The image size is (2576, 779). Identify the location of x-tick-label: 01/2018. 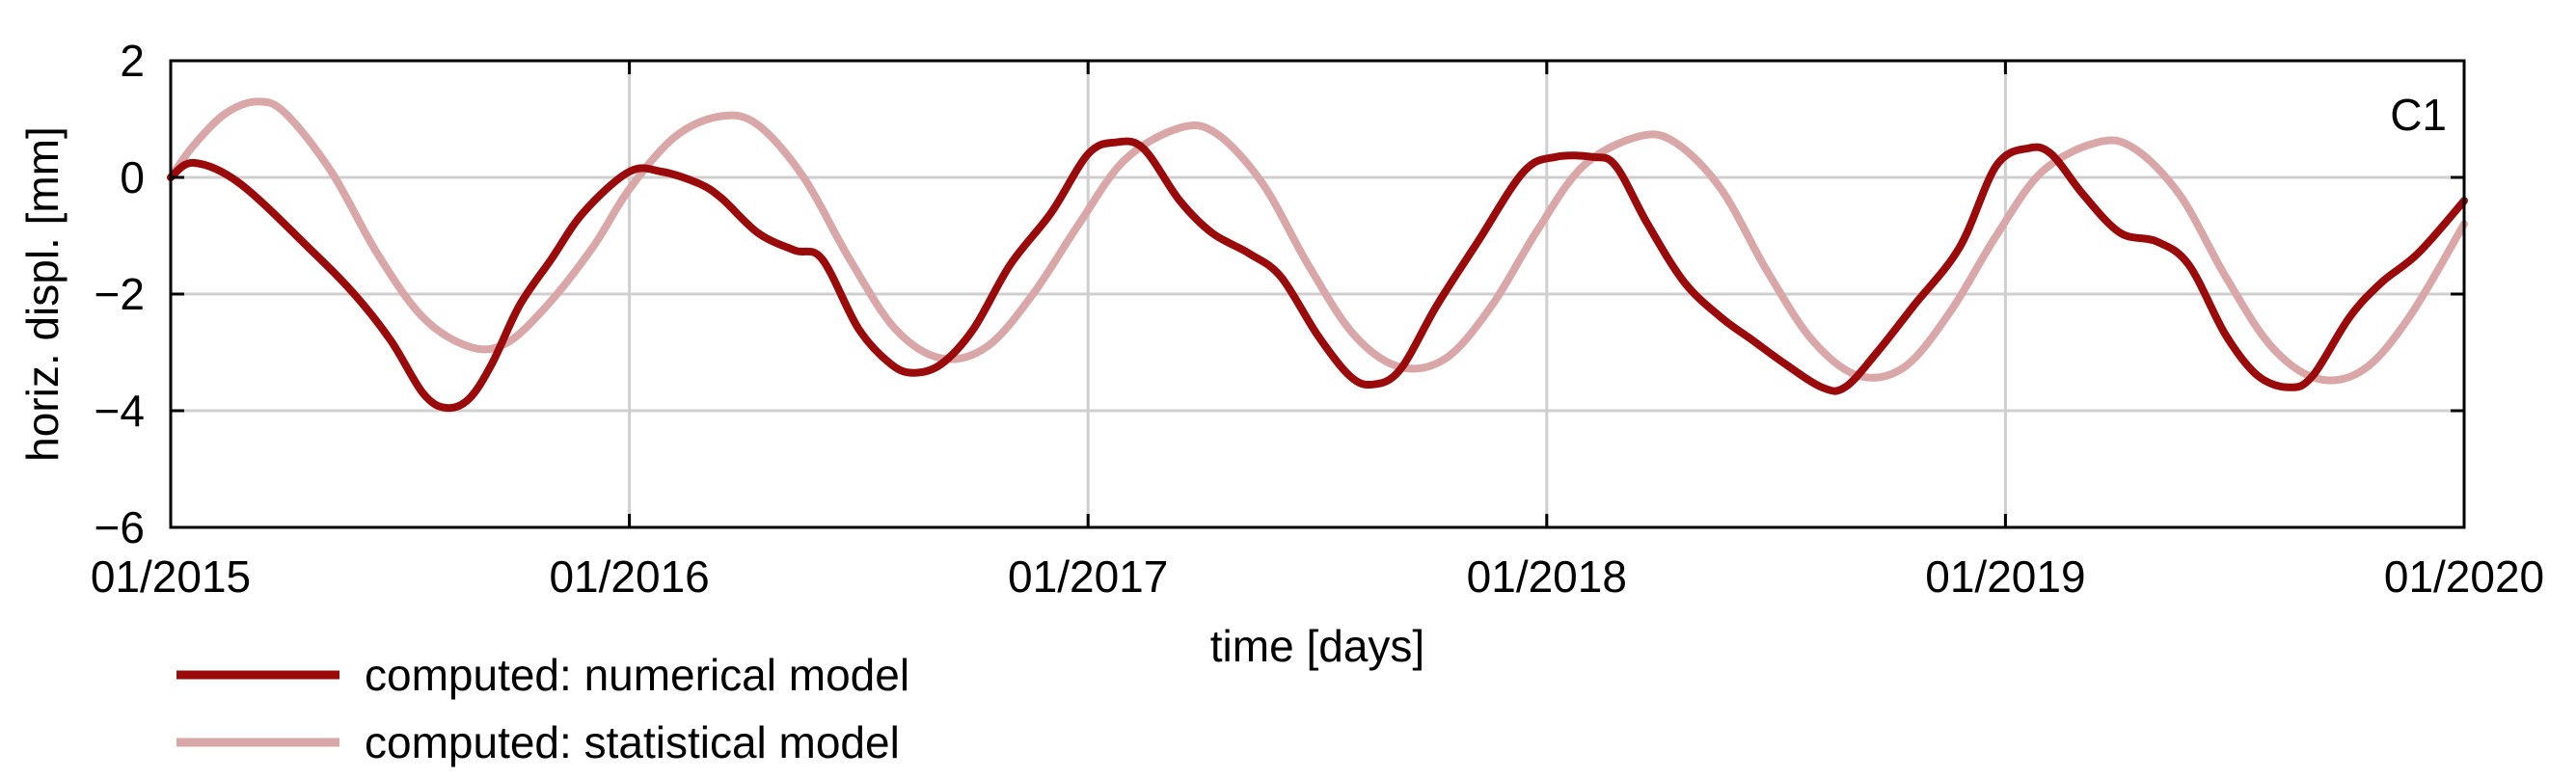
(1547, 576).